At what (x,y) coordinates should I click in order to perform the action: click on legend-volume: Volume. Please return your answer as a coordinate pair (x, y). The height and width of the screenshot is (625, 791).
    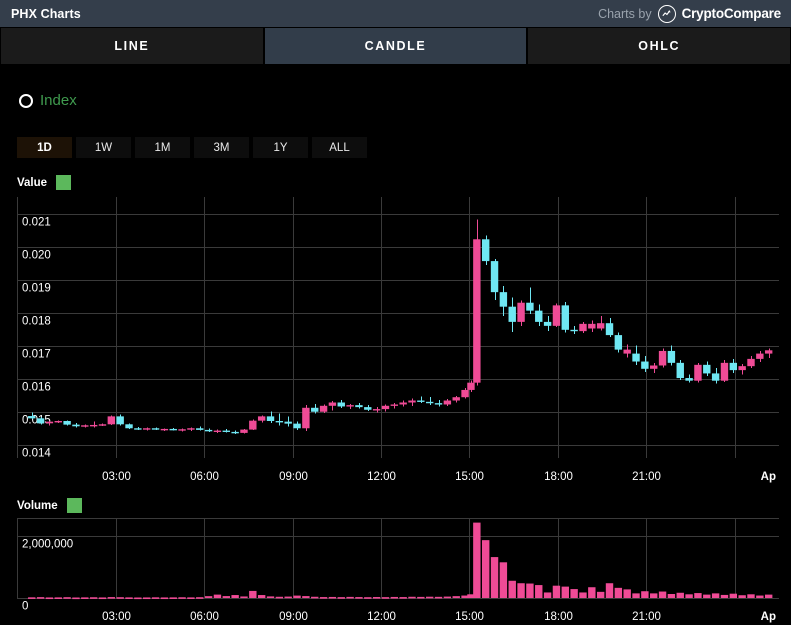
    Looking at the image, I should click on (49, 505).